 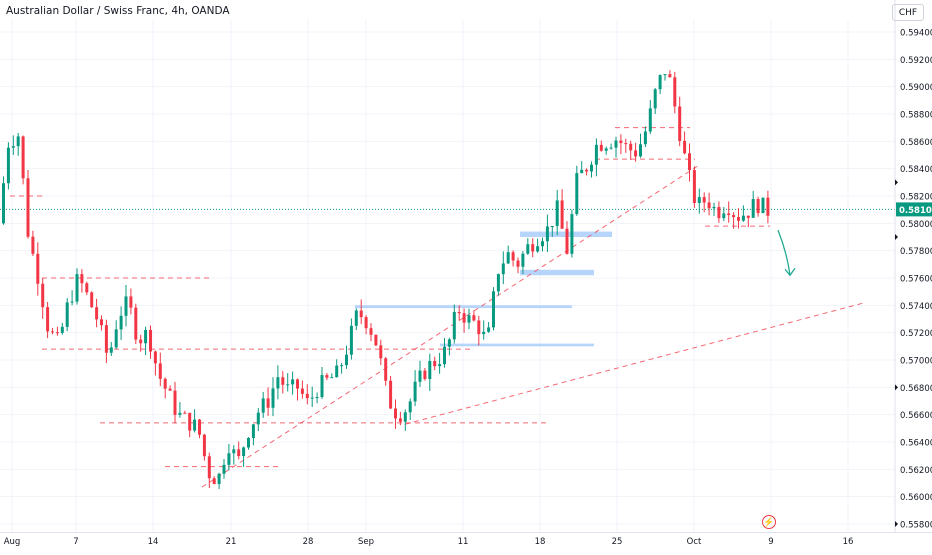 What do you see at coordinates (916, 116) in the screenshot?
I see `y-tick-label: 0.58800` at bounding box center [916, 116].